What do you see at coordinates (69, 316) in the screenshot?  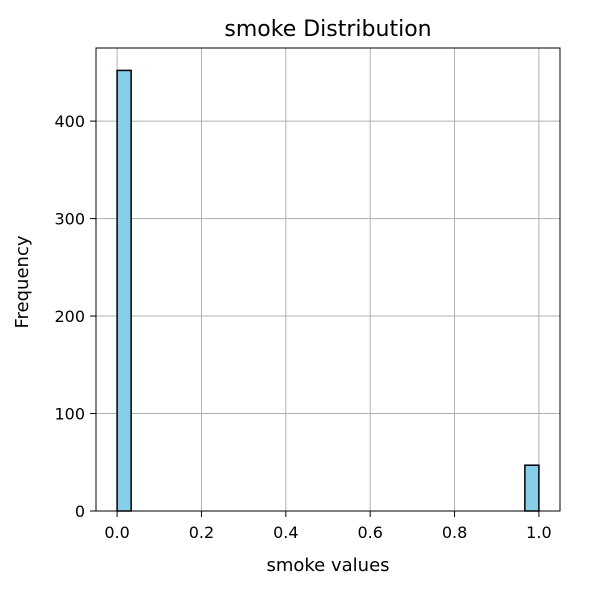 I see `y-tick-label-2: 200` at bounding box center [69, 316].